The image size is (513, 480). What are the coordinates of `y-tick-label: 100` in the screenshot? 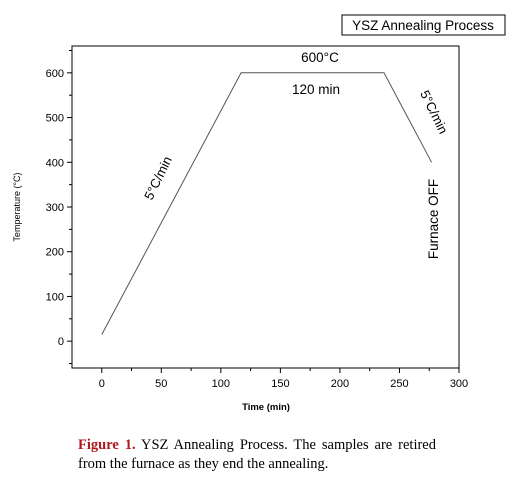 It's located at (55, 297).